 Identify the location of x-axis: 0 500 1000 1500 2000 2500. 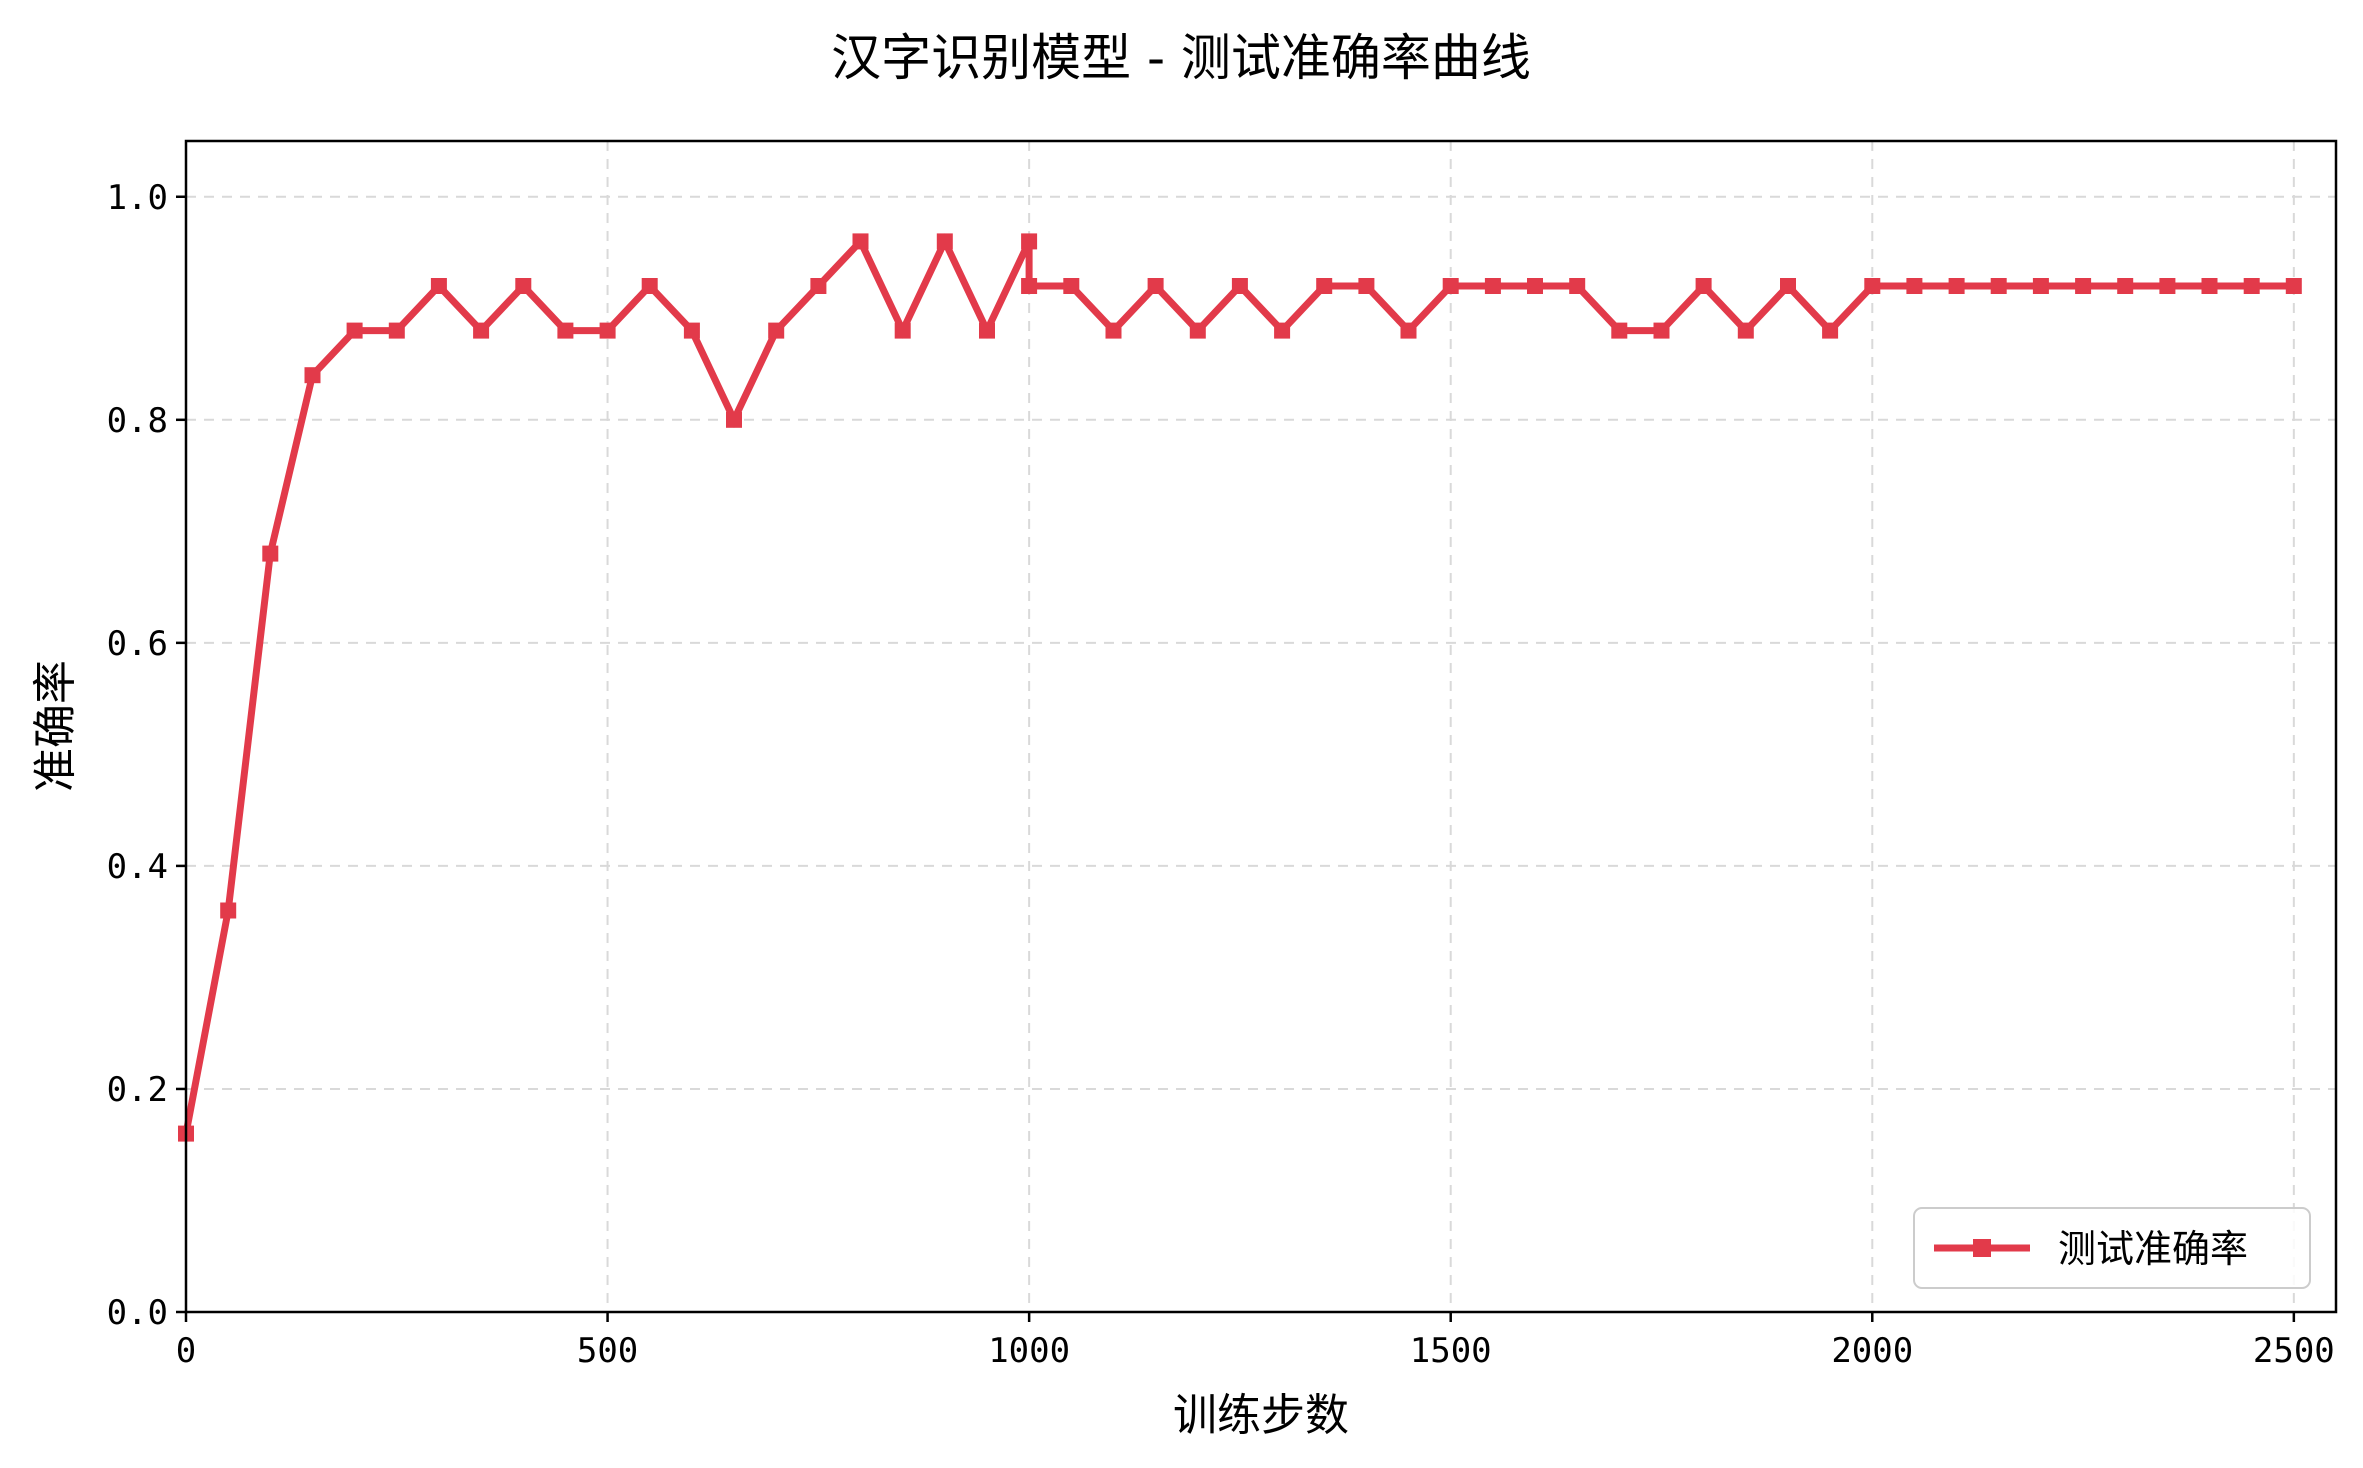
(1255, 1341).